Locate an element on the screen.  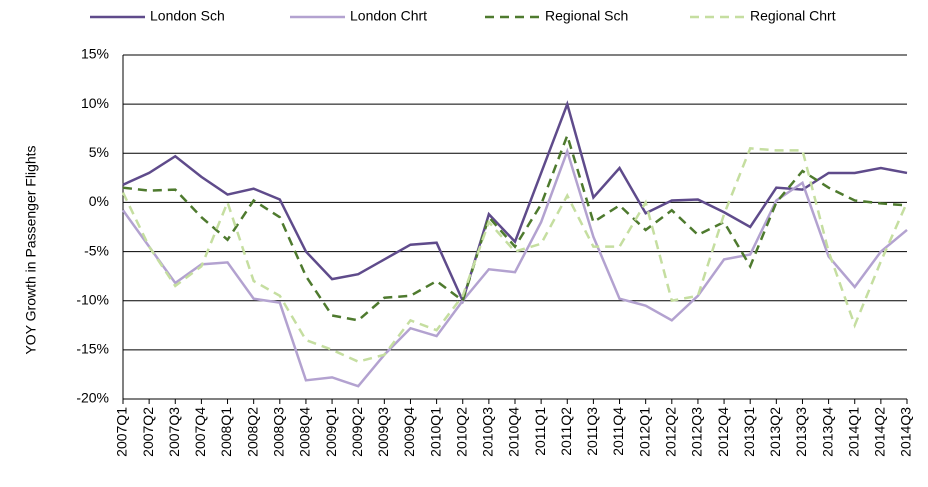
x-tick-label: 2007Q1 is located at coordinates (122, 432).